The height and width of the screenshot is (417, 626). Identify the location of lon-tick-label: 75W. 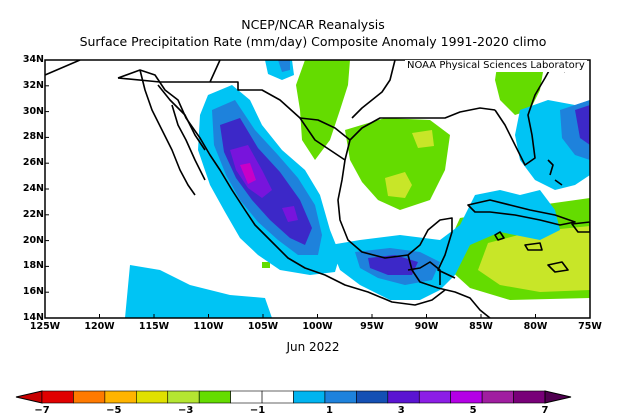
(590, 326).